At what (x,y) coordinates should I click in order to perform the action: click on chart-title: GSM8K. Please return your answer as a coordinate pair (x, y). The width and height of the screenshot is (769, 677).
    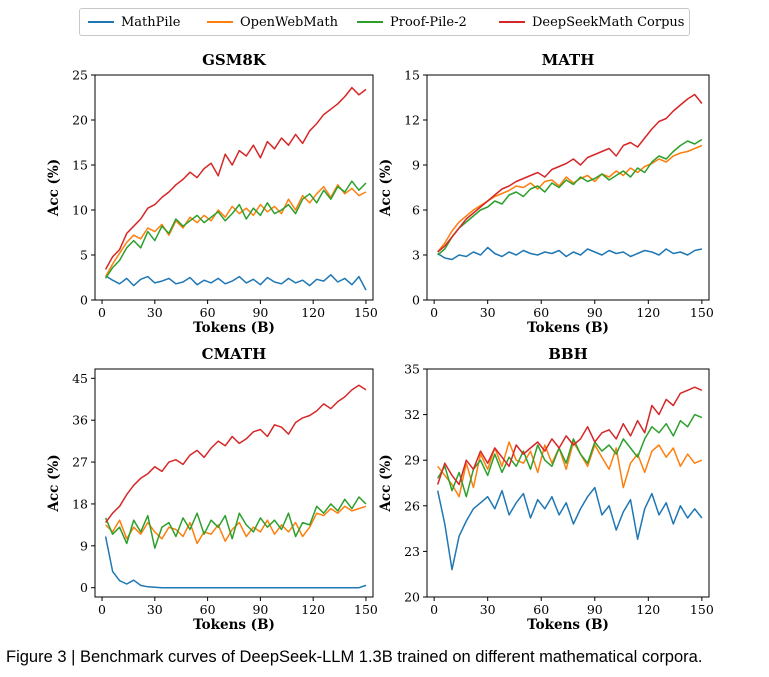
    Looking at the image, I should click on (234, 60).